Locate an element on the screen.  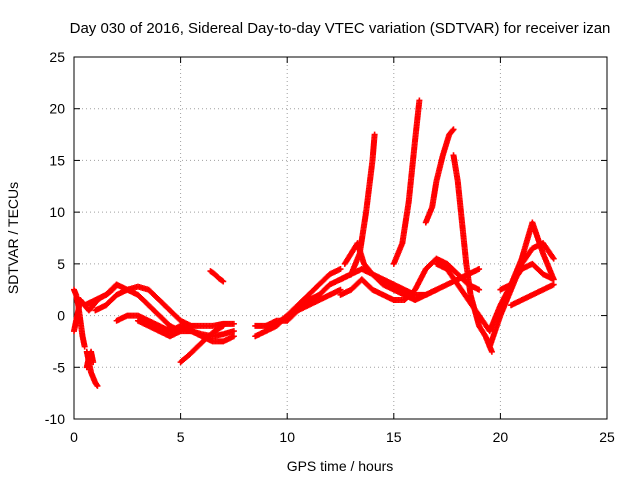
y-tick-label: 15 is located at coordinates (57, 160).